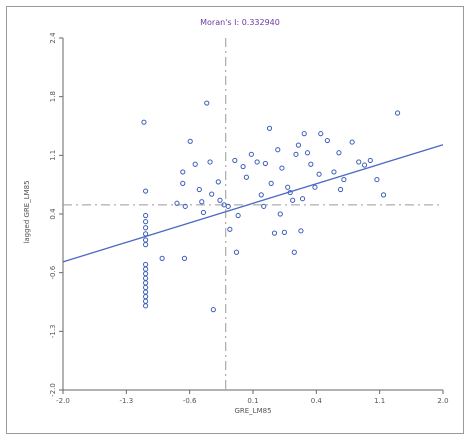 This screenshot has height=441, width=470. I want to click on chart-title: Moran's I: 0.332940, so click(240, 22).